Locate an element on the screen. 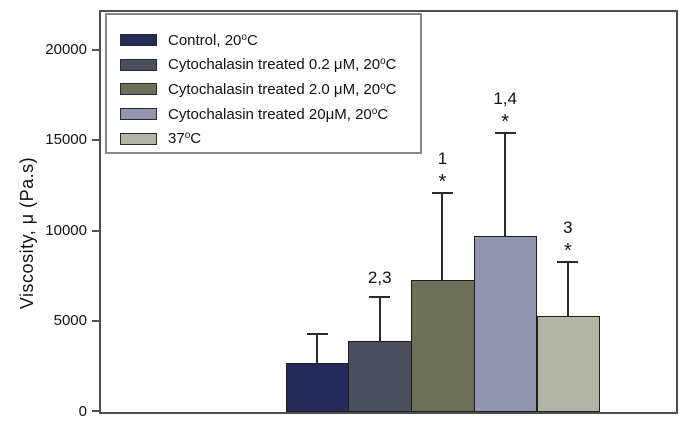 The image size is (685, 432). legend-item-4: Cytochalasin treated 20μM, 20oC is located at coordinates (270, 114).